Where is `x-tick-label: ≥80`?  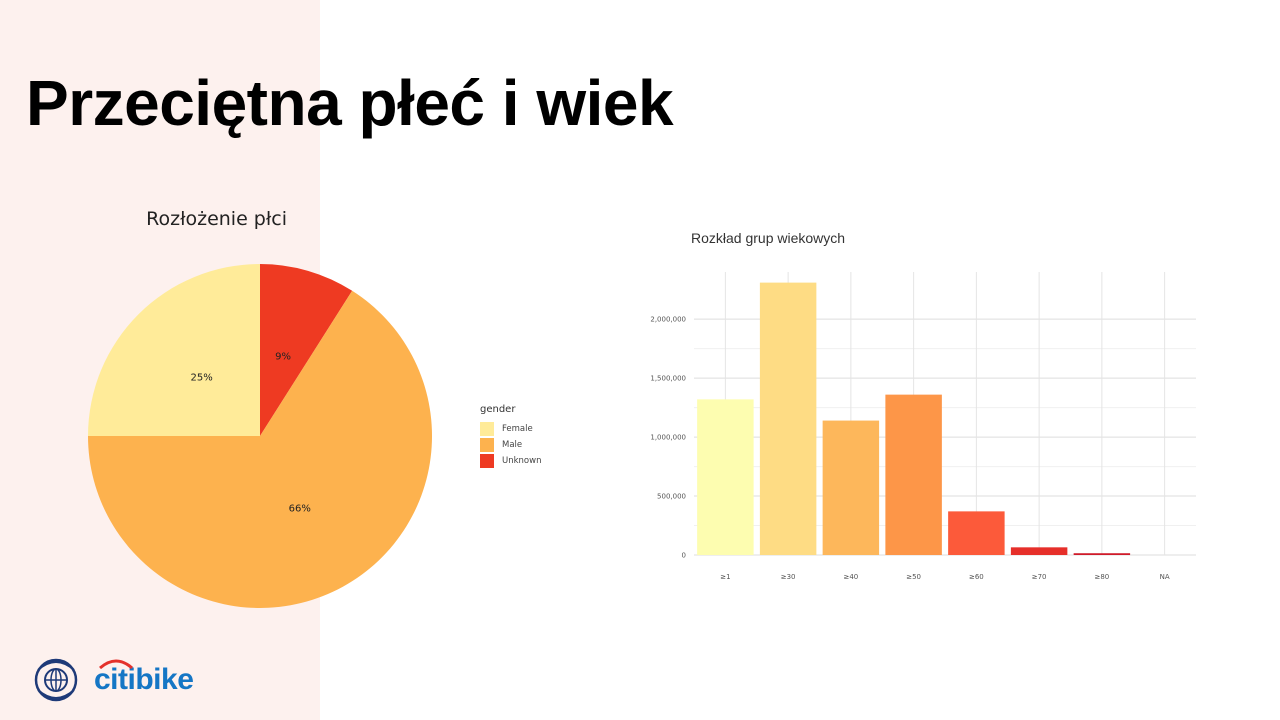
x-tick-label: ≥80 is located at coordinates (1101, 577).